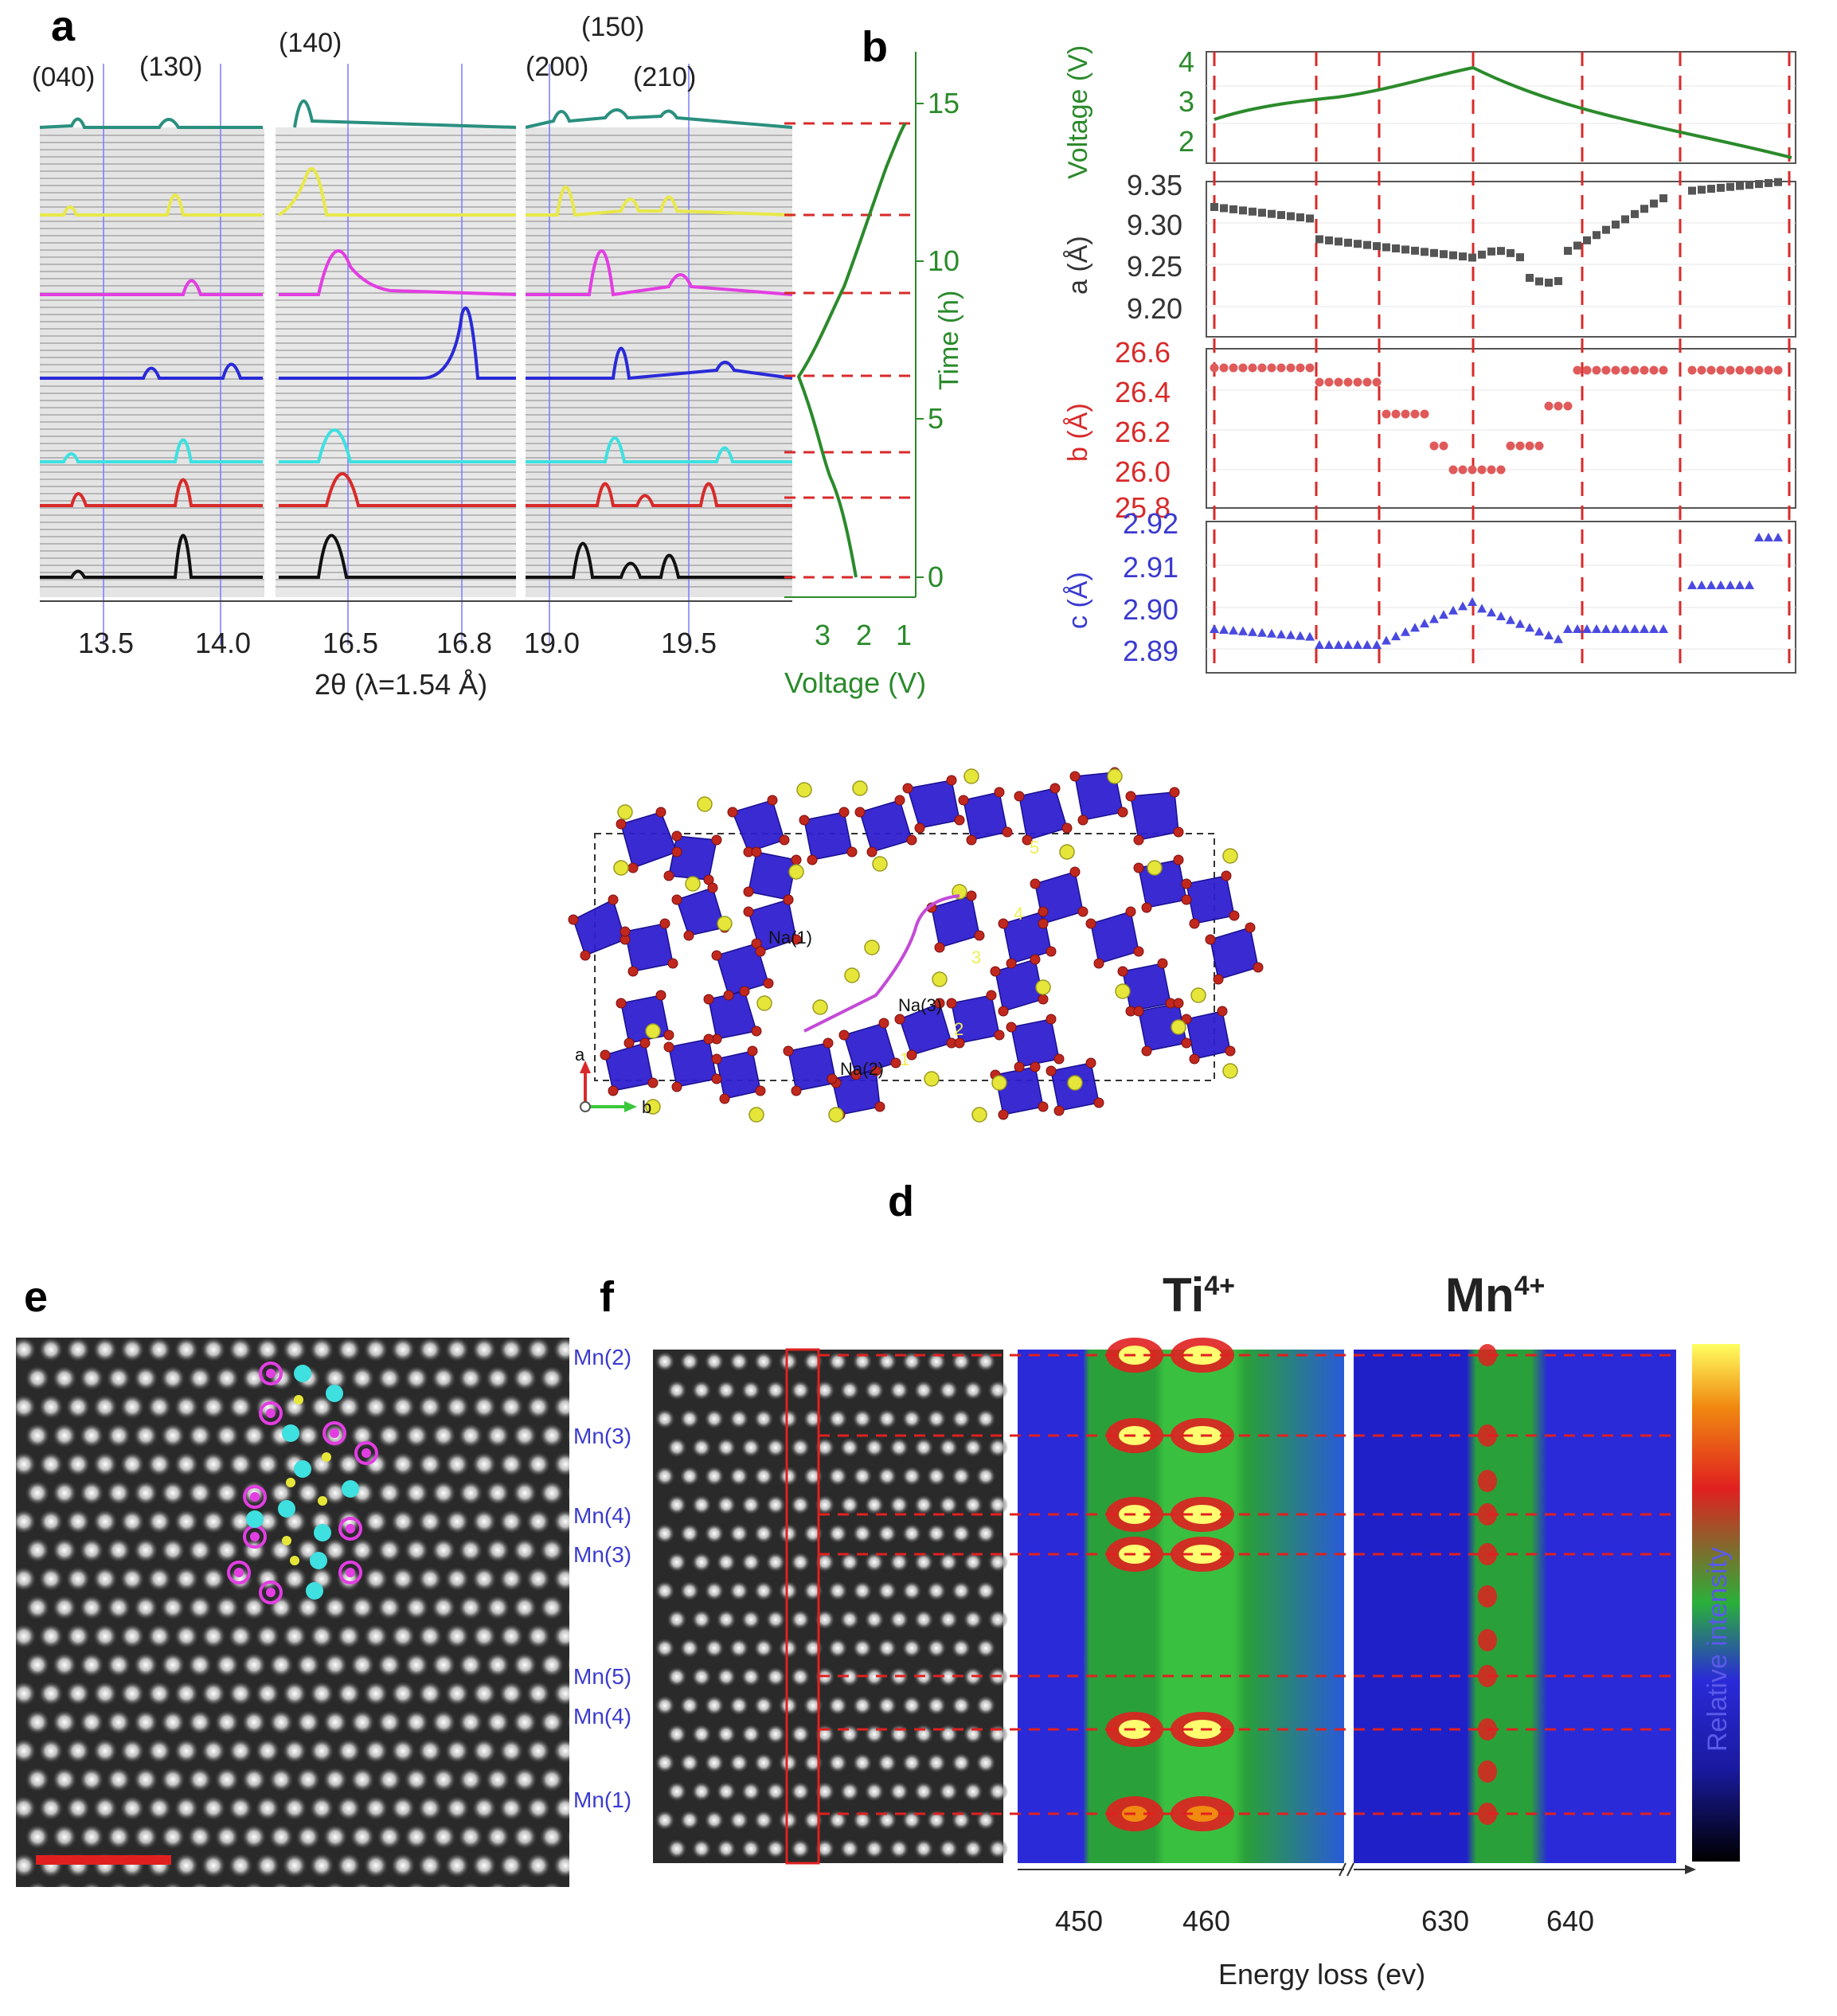 The height and width of the screenshot is (2016, 1837). I want to click on axis-a-label: a, so click(580, 1055).